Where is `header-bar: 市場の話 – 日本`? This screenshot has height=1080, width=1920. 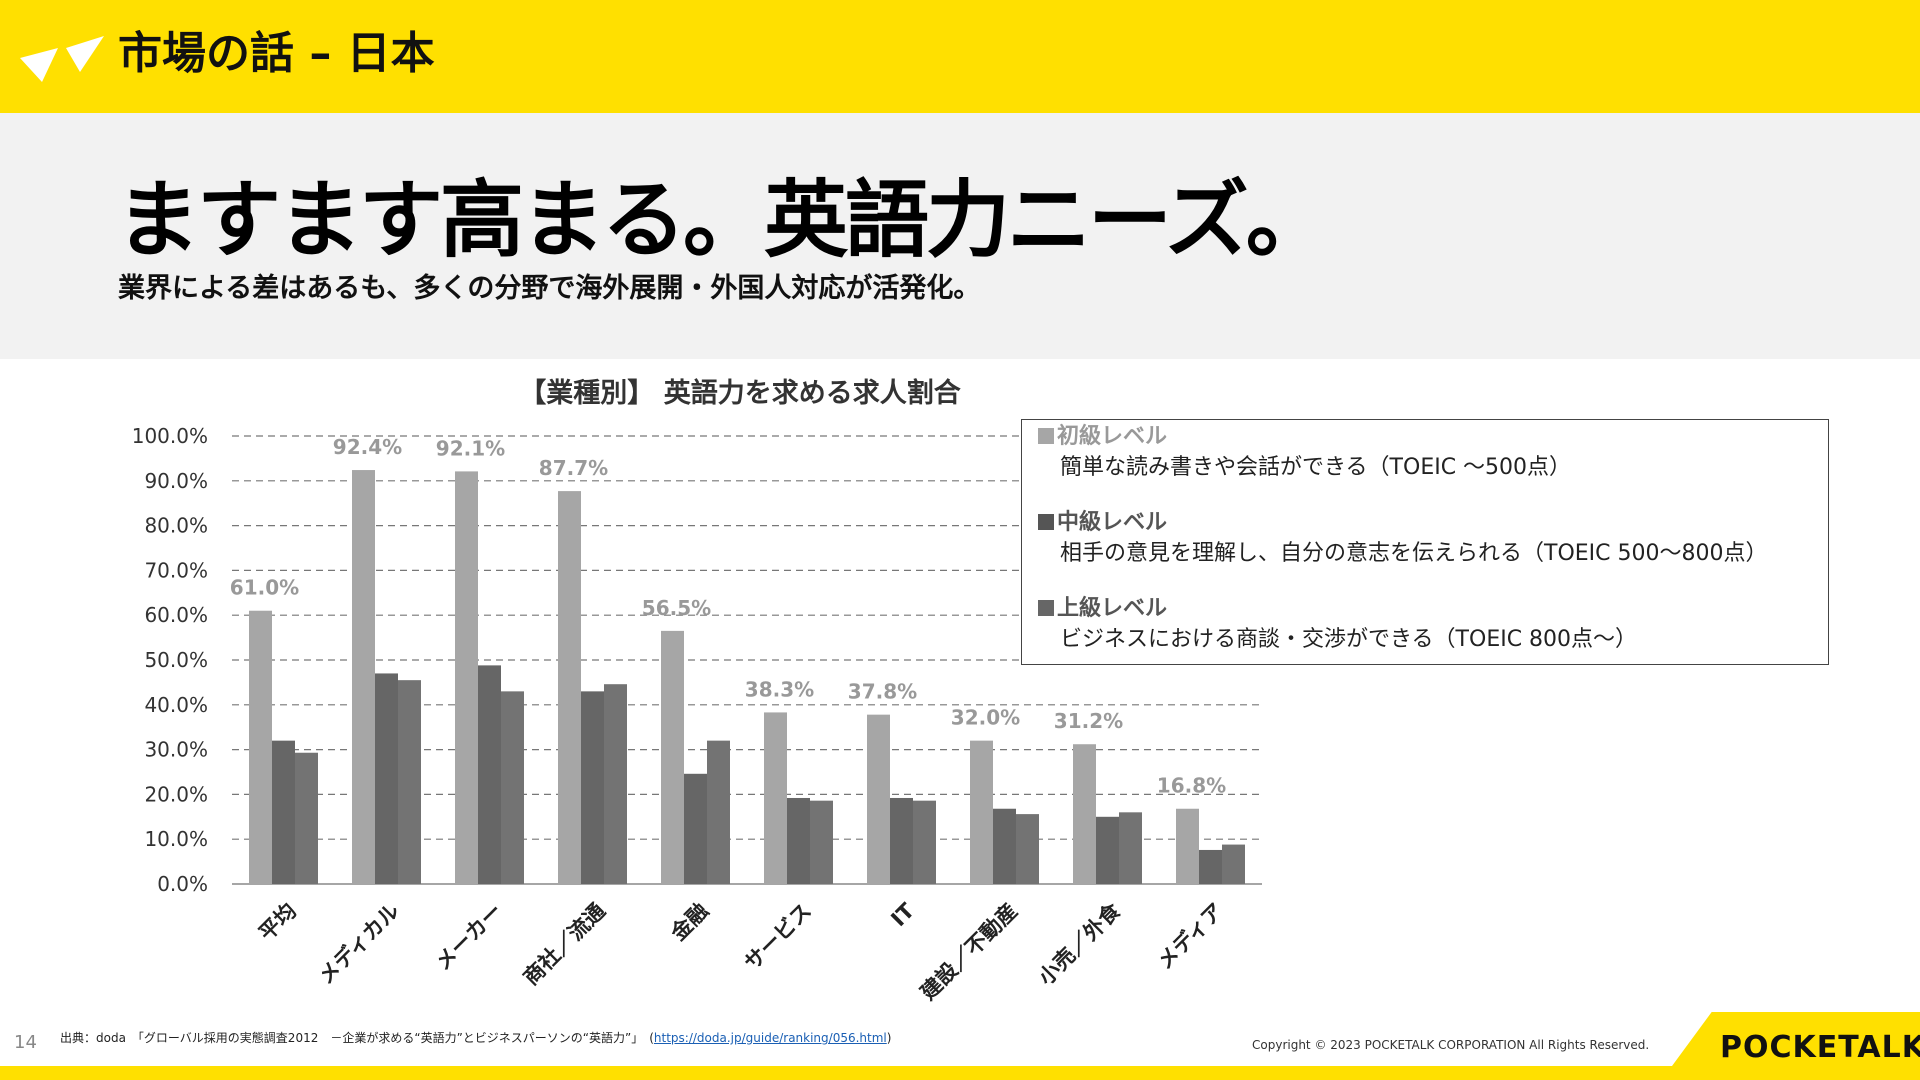 header-bar: 市場の話 – 日本 is located at coordinates (960, 56).